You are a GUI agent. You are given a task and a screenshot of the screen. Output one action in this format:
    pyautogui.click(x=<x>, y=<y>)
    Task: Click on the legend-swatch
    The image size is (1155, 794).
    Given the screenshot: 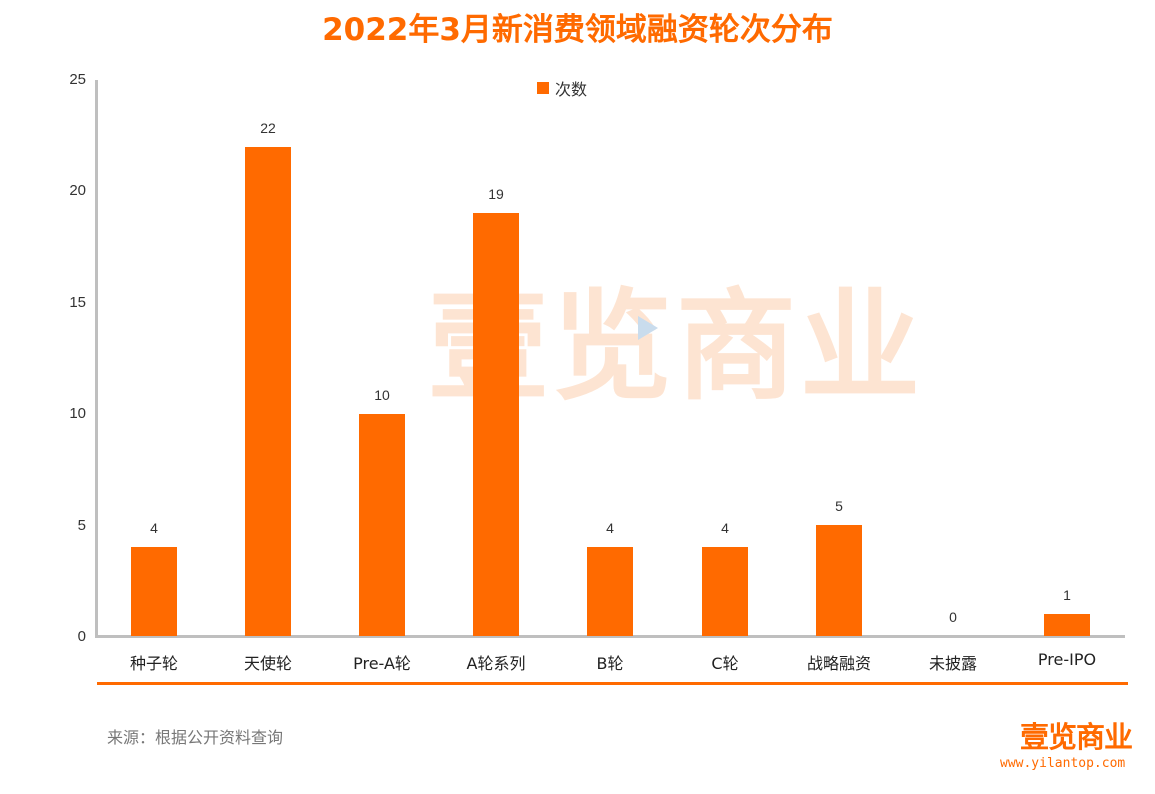 What is the action you would take?
    pyautogui.click(x=543, y=88)
    